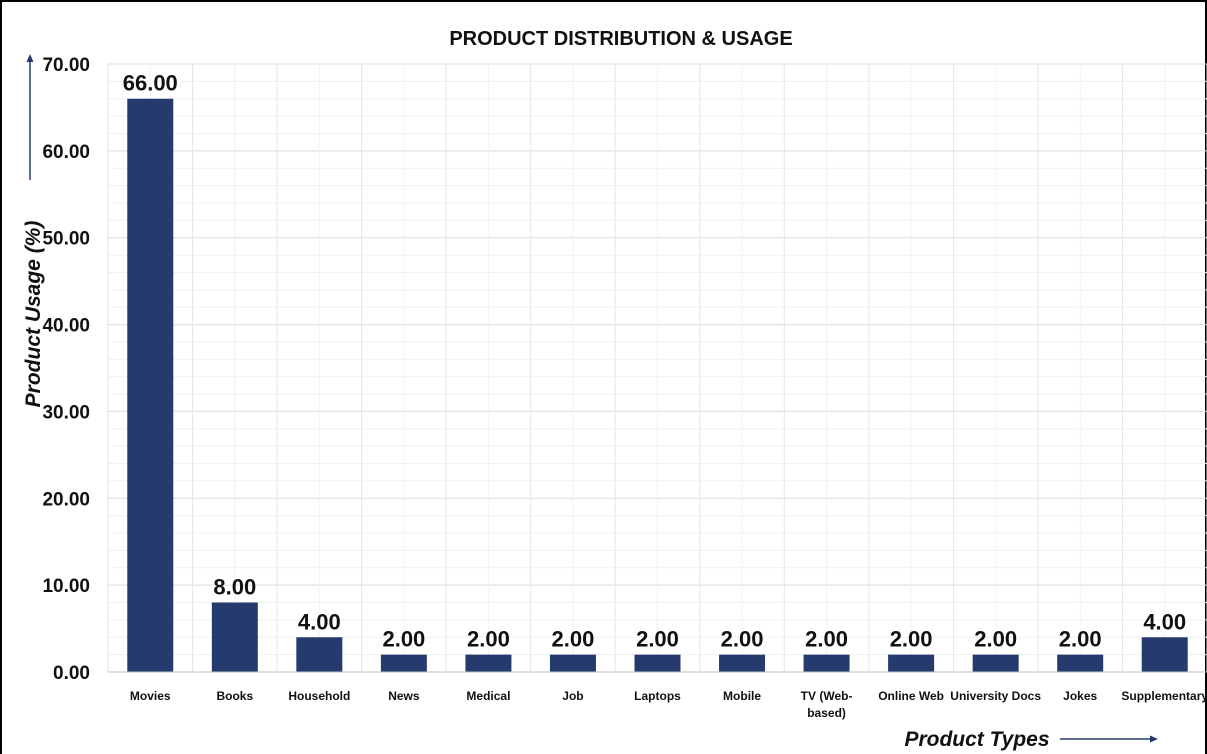 This screenshot has height=754, width=1207. I want to click on data-label: 66.00, so click(150, 83).